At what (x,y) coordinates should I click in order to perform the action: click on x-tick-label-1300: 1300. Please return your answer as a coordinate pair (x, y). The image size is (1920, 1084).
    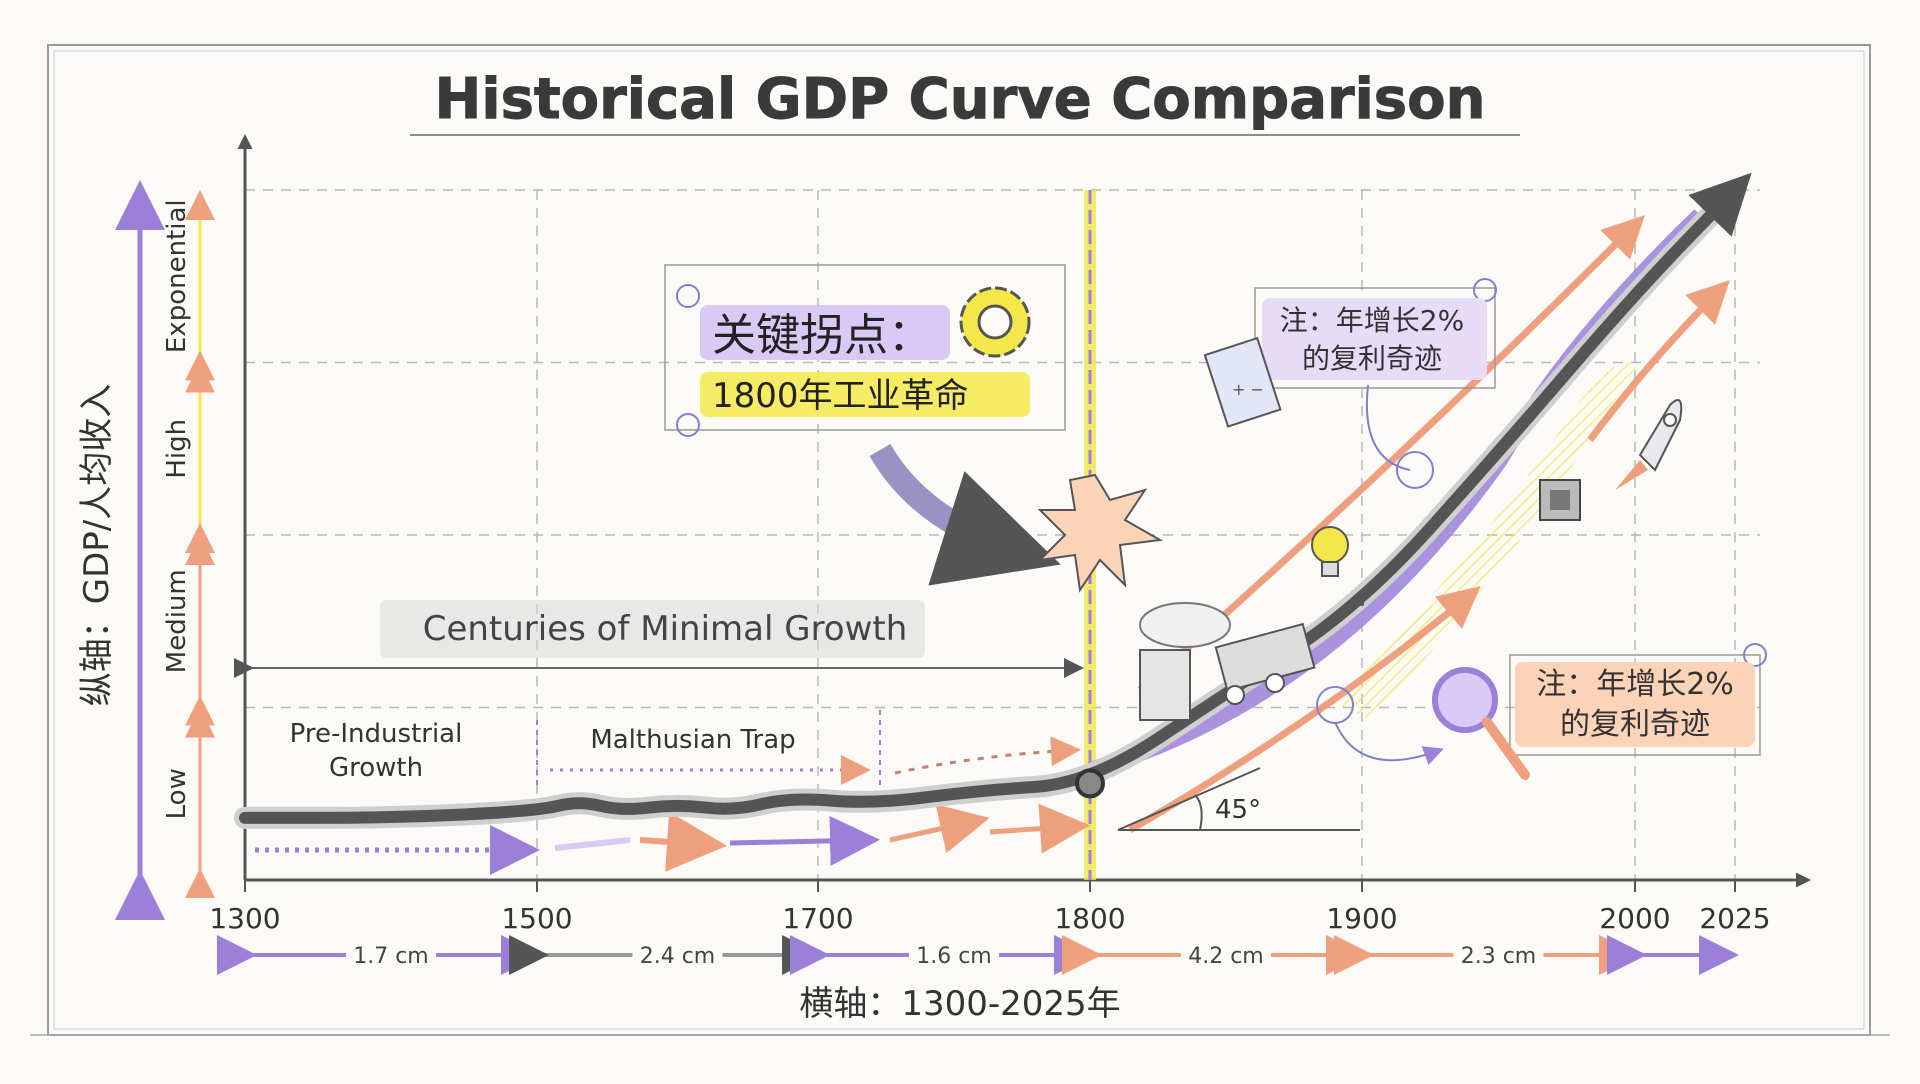
    Looking at the image, I should click on (244, 918).